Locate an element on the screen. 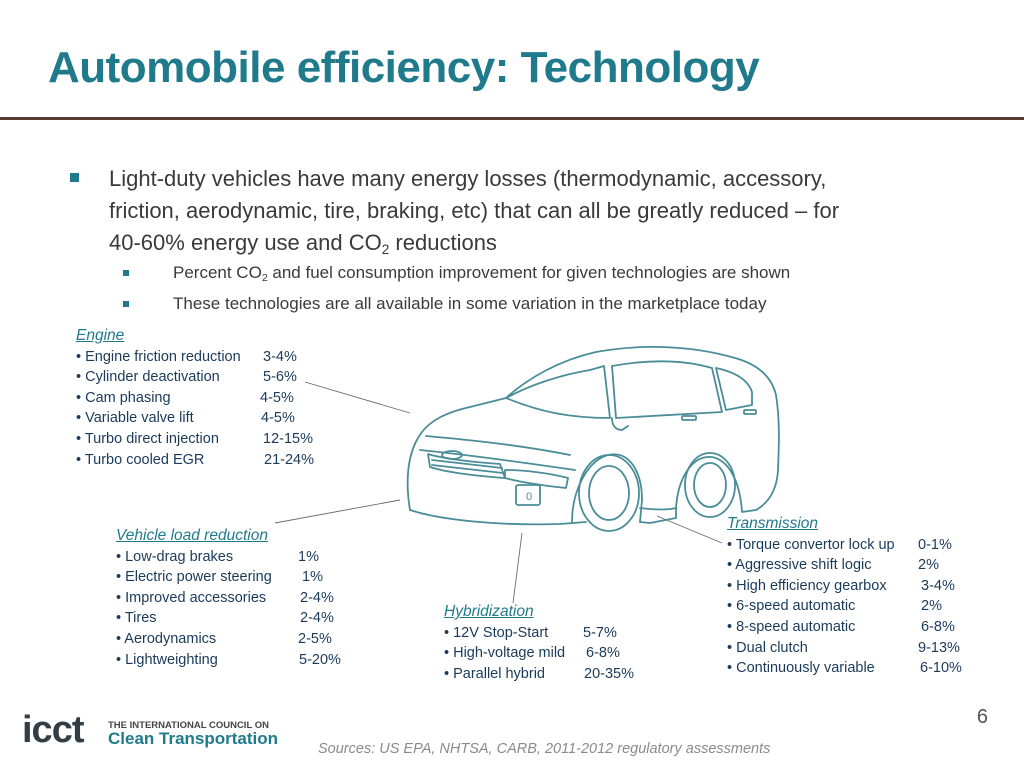  car-body-outline is located at coordinates (593, 435).